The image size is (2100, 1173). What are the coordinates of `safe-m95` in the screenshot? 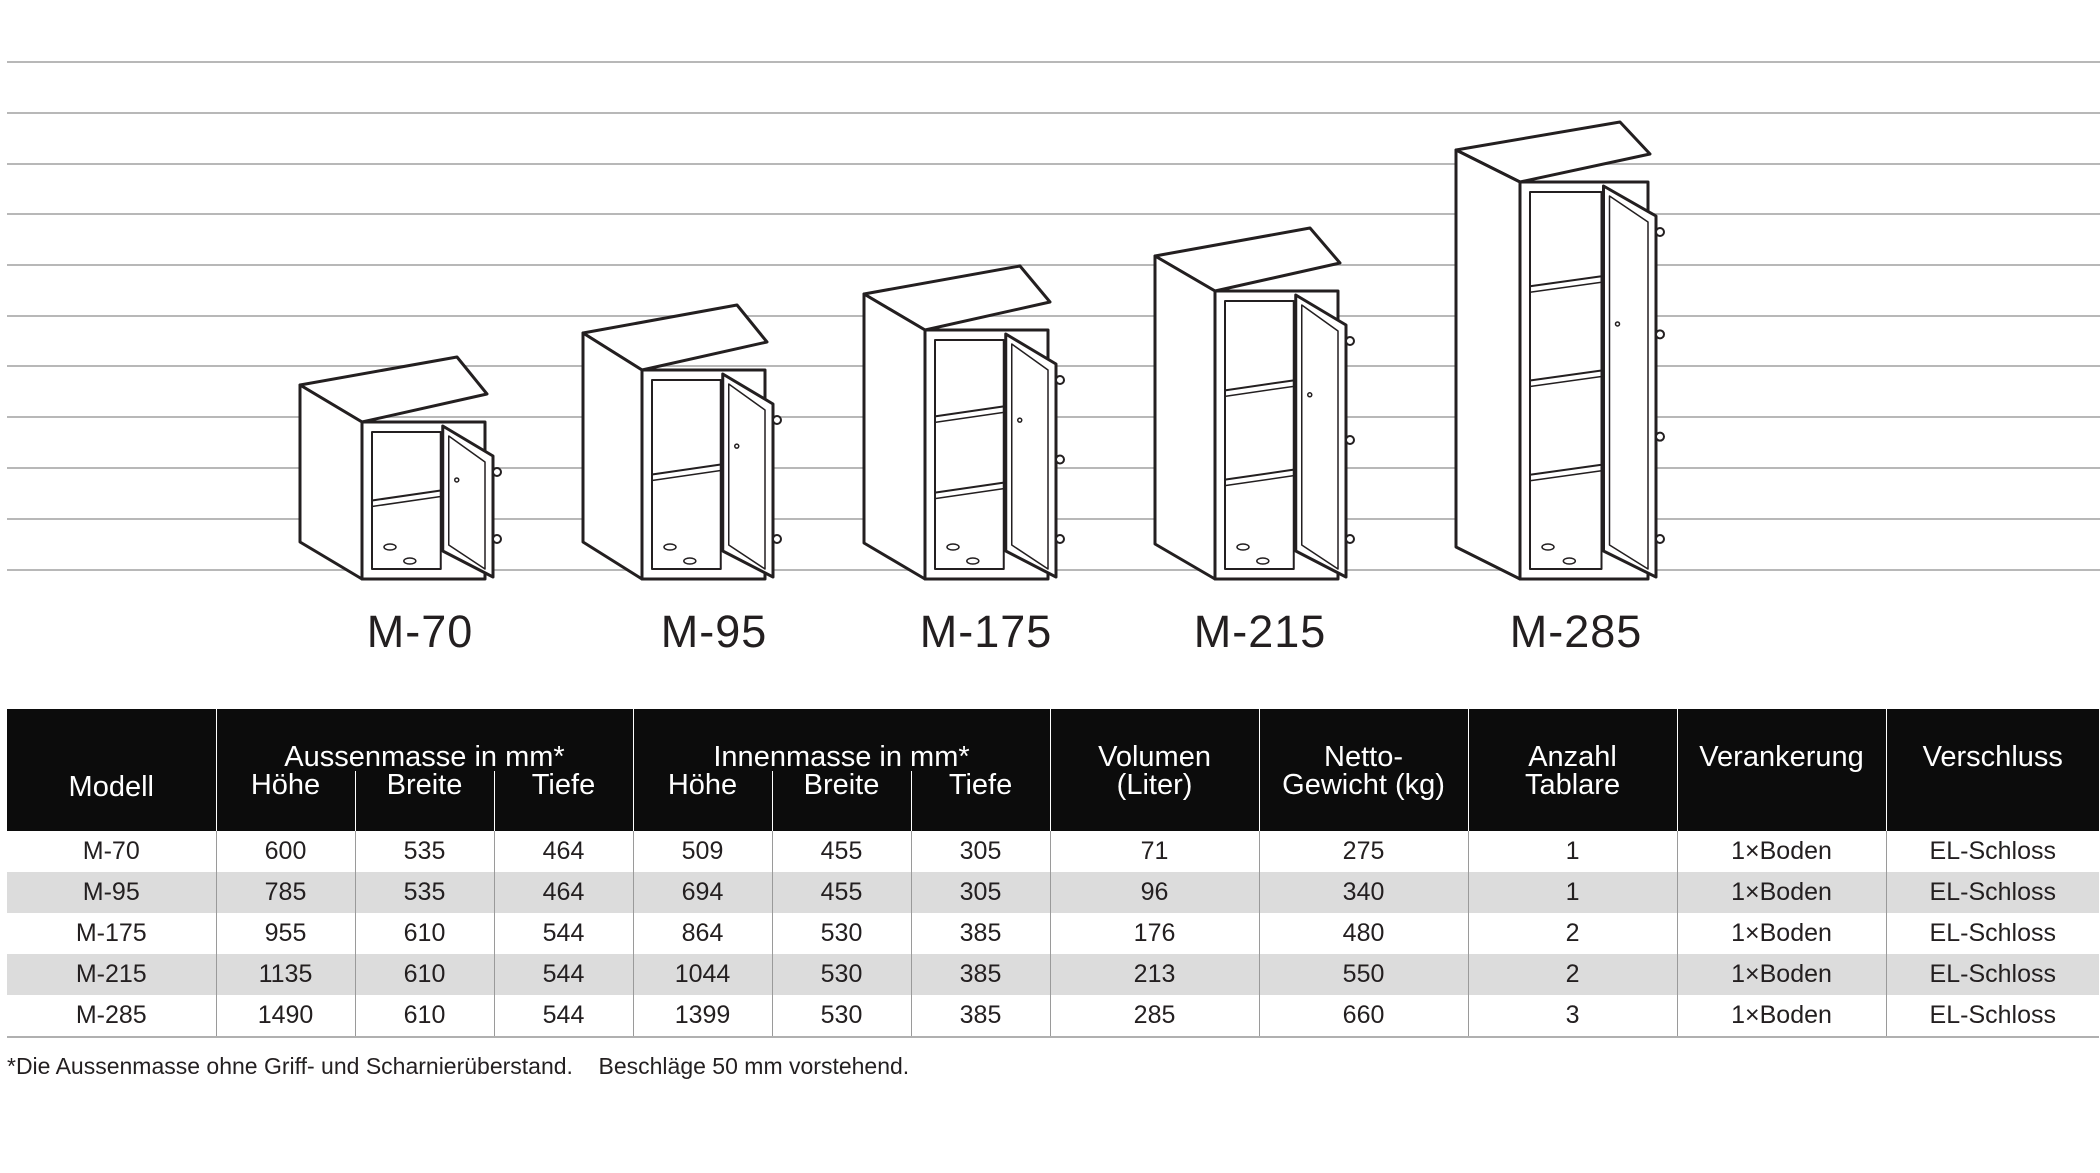 It's located at (681, 442).